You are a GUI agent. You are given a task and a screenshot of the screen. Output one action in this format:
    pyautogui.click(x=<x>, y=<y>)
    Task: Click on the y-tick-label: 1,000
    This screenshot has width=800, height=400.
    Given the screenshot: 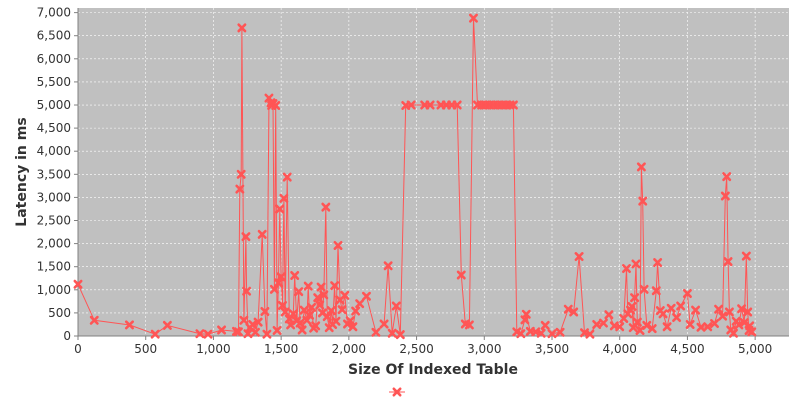 What is the action you would take?
    pyautogui.click(x=54, y=290)
    